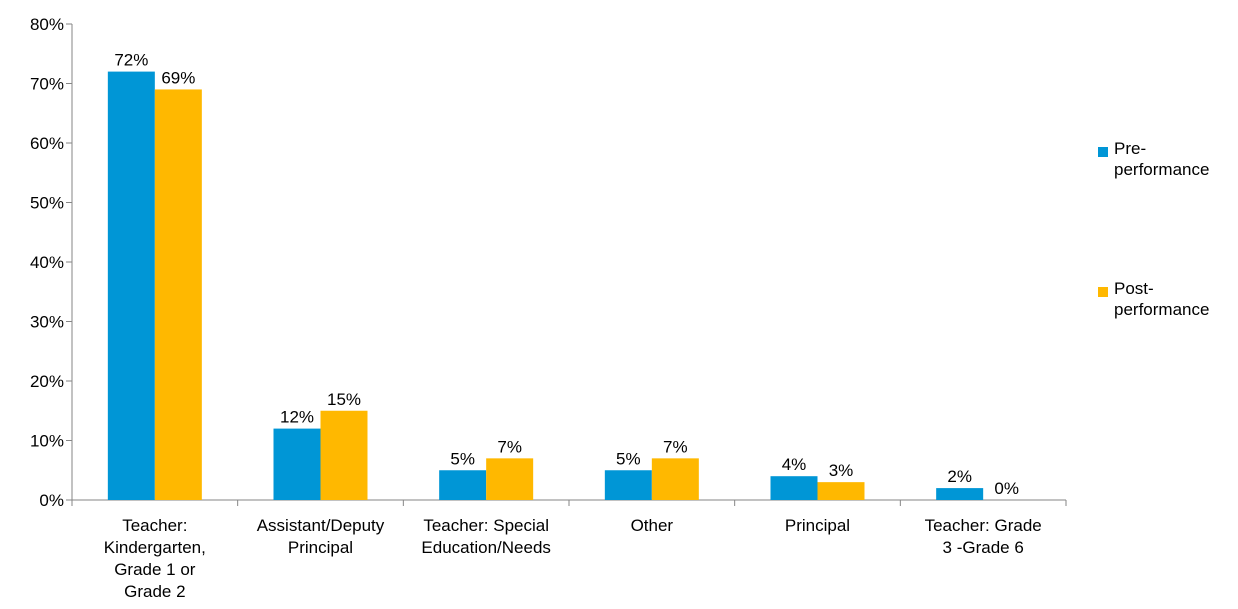  Describe the element at coordinates (47, 262) in the screenshot. I see `y-tick-label: 40%` at that location.